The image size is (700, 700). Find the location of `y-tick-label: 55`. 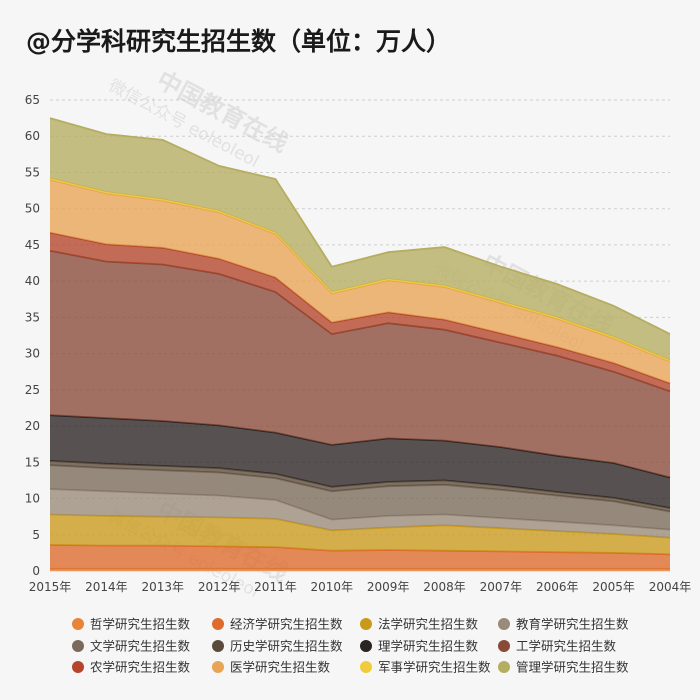

y-tick-label: 55 is located at coordinates (32, 172).